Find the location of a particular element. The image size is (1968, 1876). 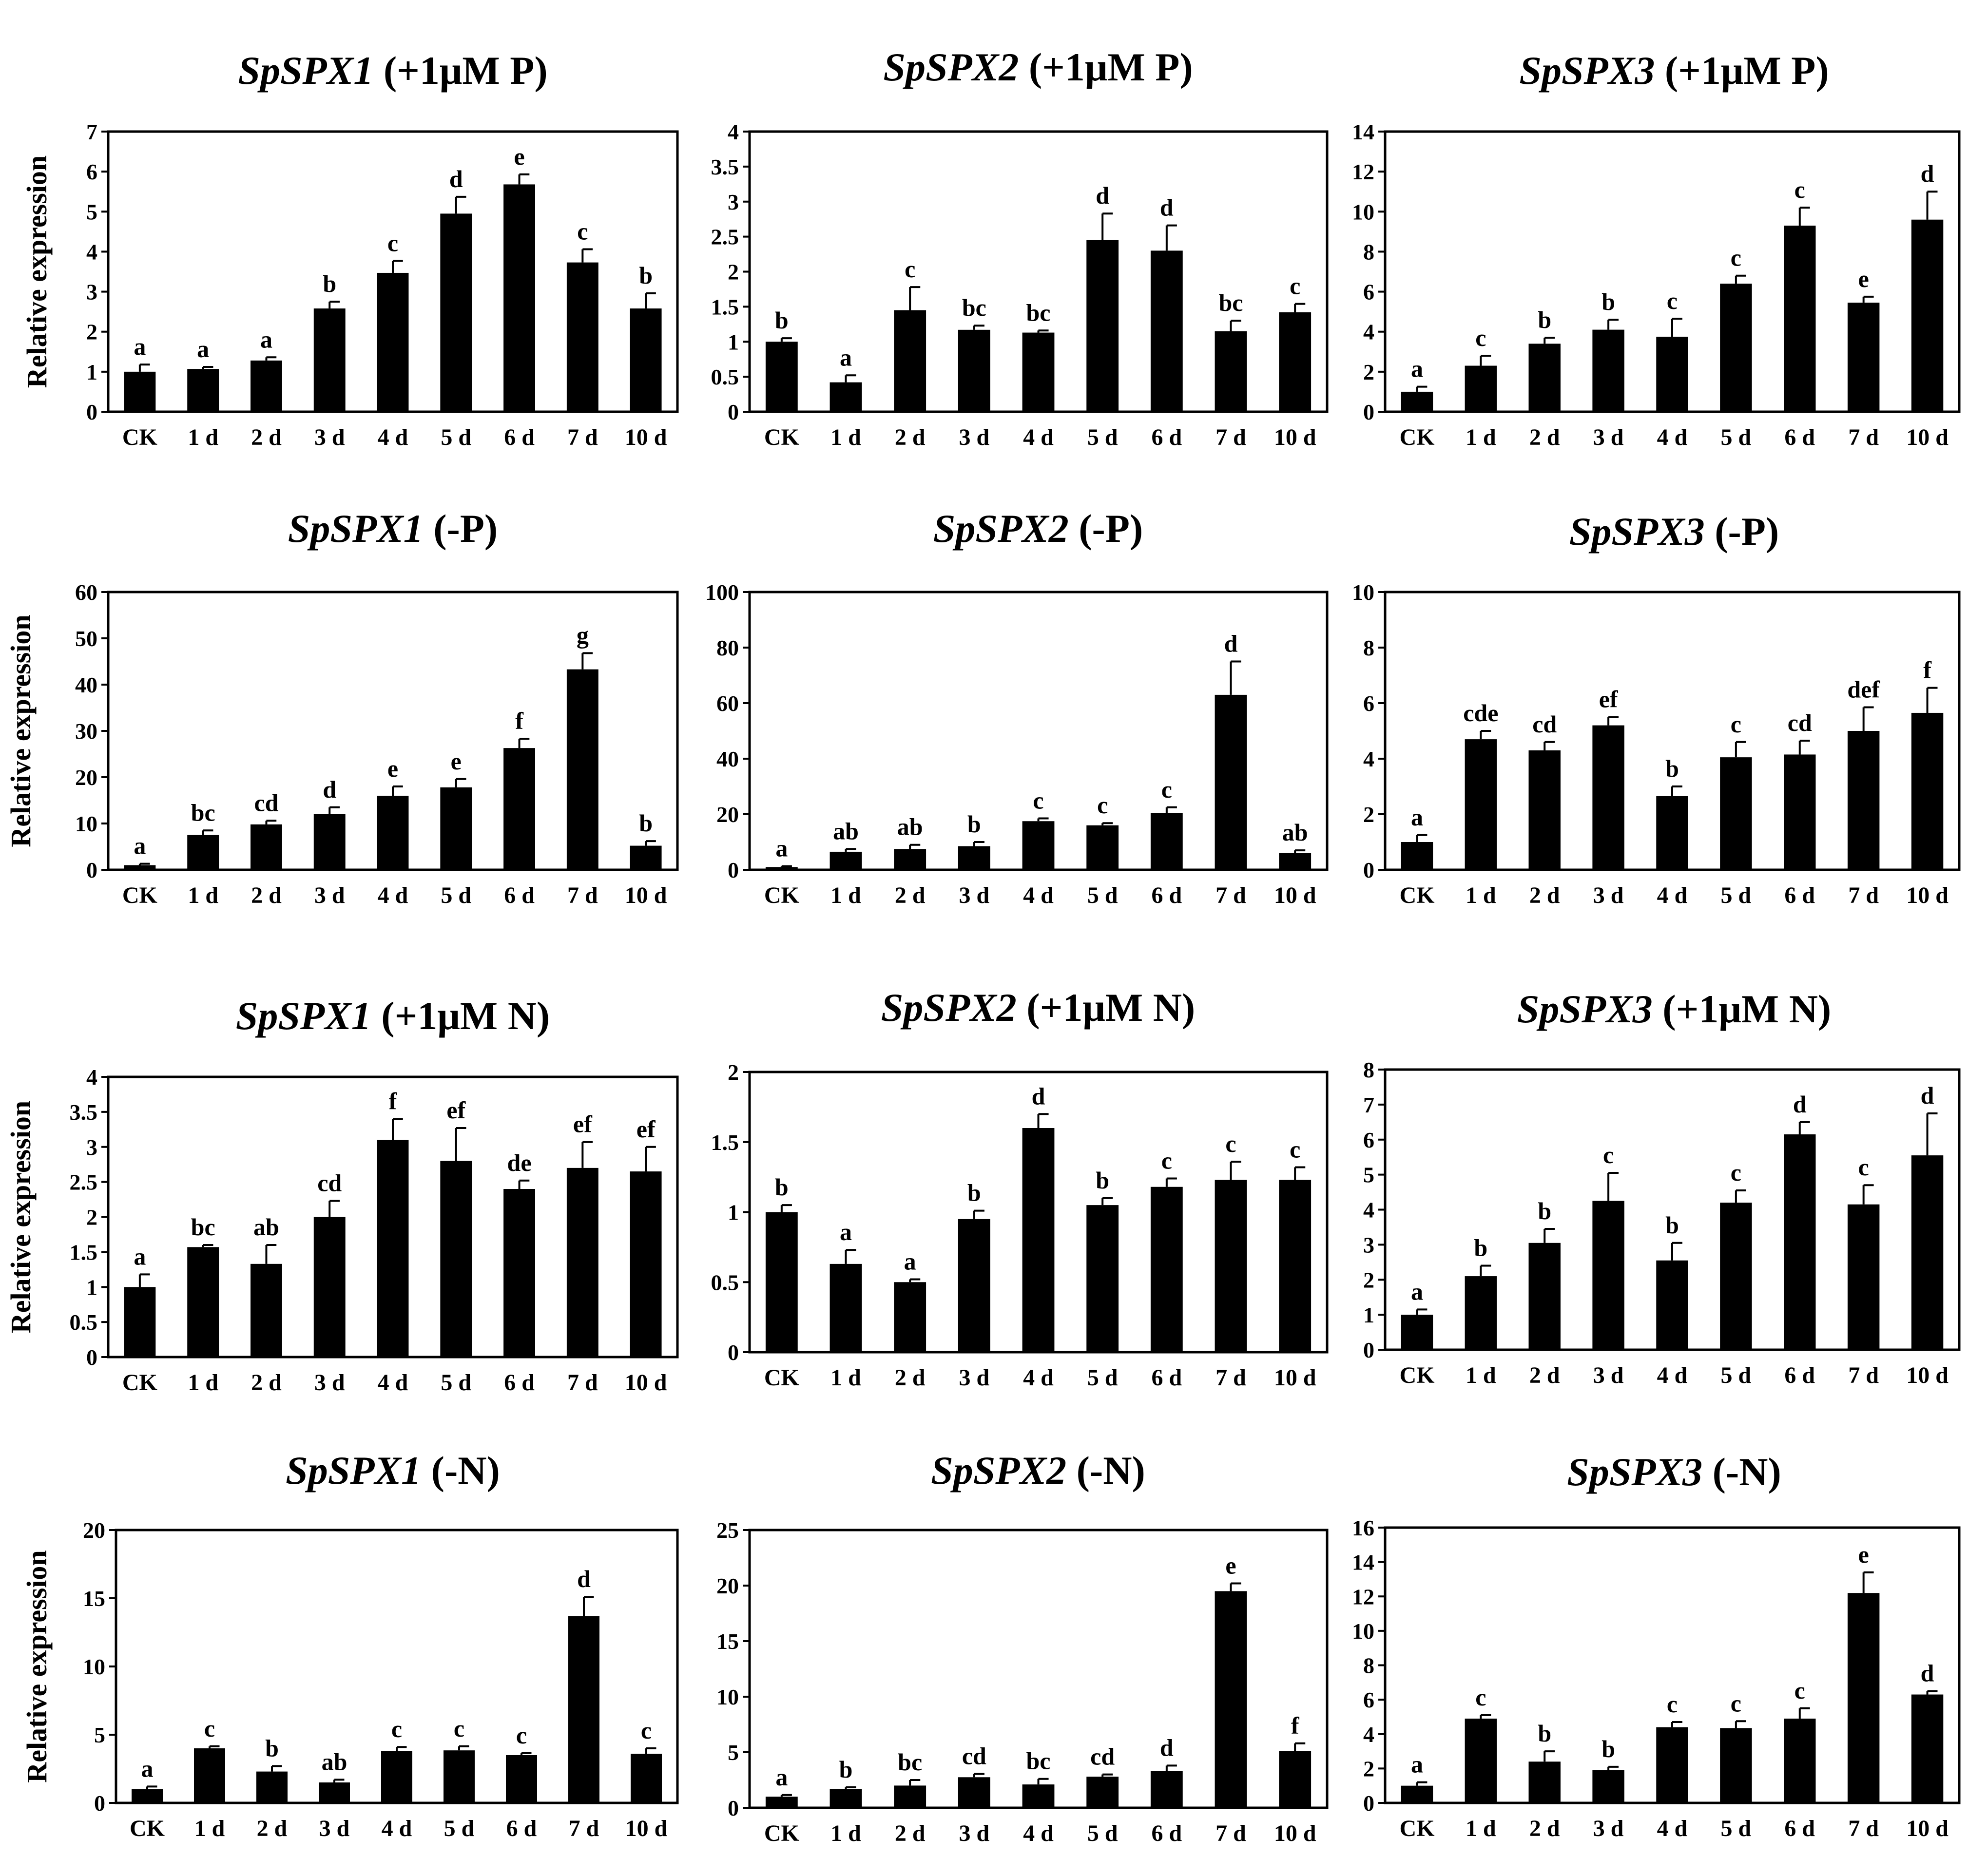

chart-title-condition: (+1μM N) is located at coordinates (1742, 1009).